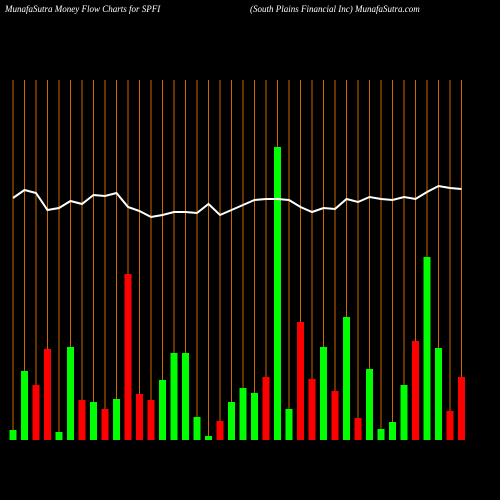  Describe the element at coordinates (237, 201) in the screenshot. I see `money-flow-line` at that location.